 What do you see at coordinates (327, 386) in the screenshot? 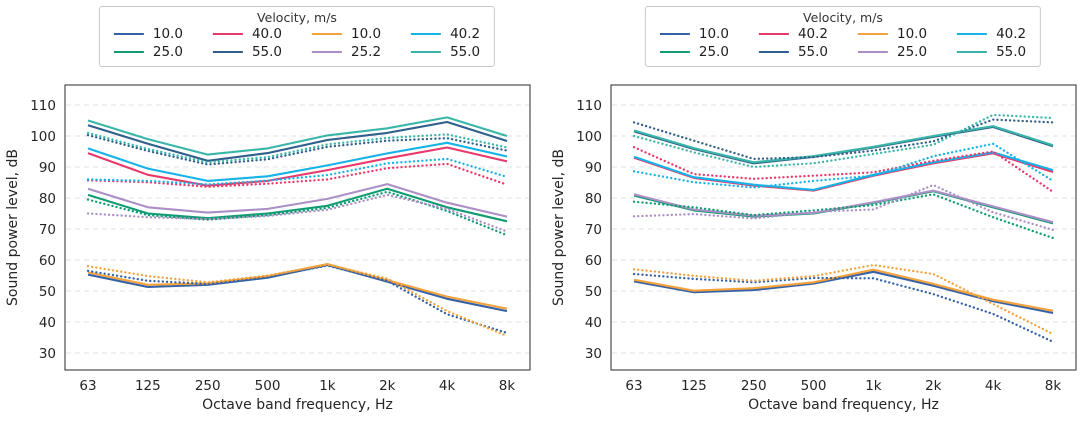
I see `x-tick-label: 1k` at bounding box center [327, 386].